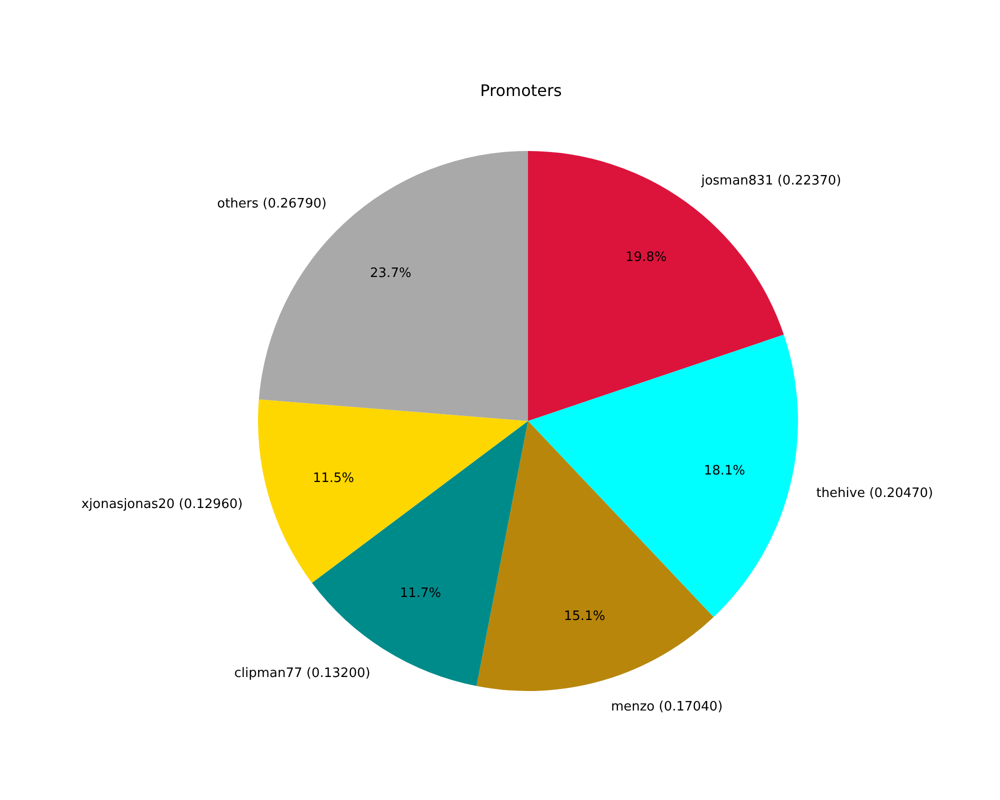 Image resolution: width=1000 pixels, height=800 pixels. I want to click on data-label: 19.8%, so click(646, 258).